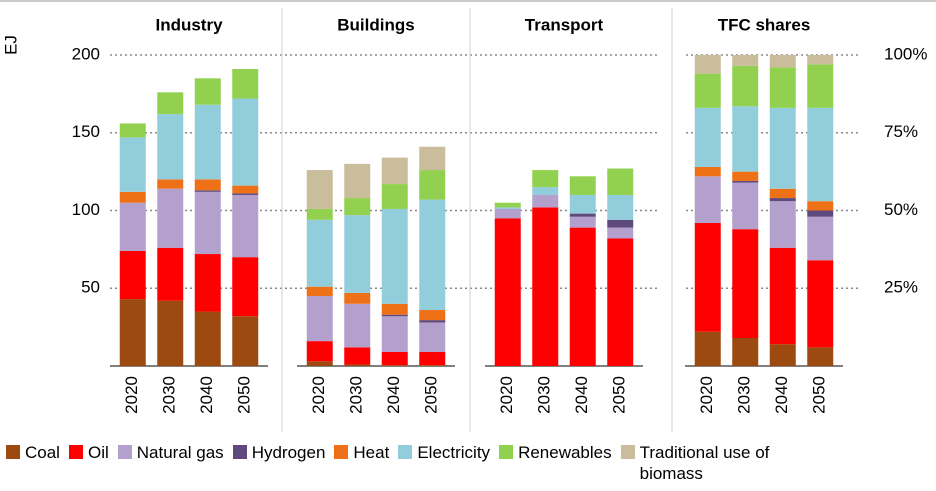 The width and height of the screenshot is (936, 491). What do you see at coordinates (764, 24) in the screenshot?
I see `panel-title: TFC shares` at bounding box center [764, 24].